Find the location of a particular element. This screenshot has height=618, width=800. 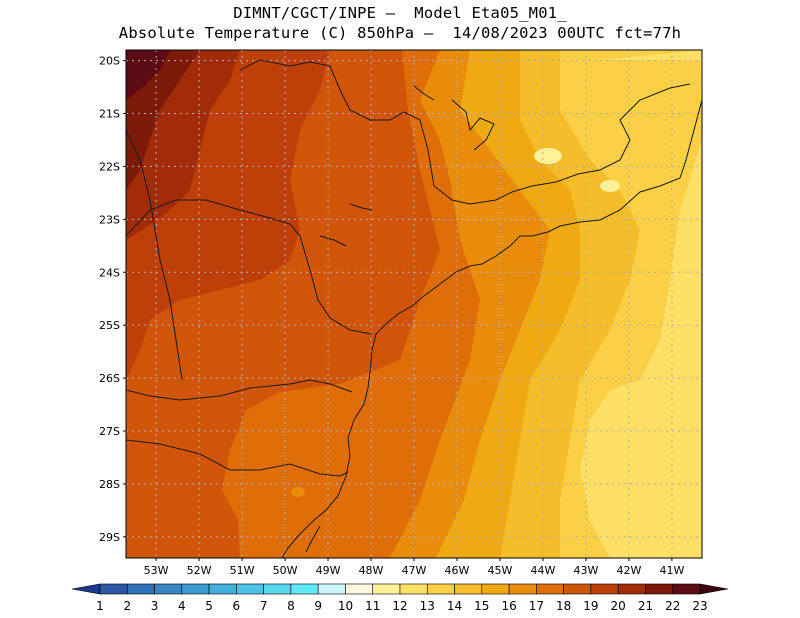

lat-label-29s: 29S is located at coordinates (109, 537).